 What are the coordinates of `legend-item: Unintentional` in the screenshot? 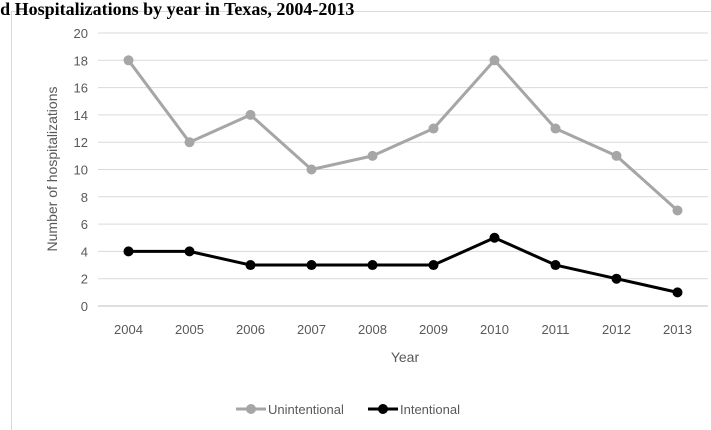 It's located at (290, 409).